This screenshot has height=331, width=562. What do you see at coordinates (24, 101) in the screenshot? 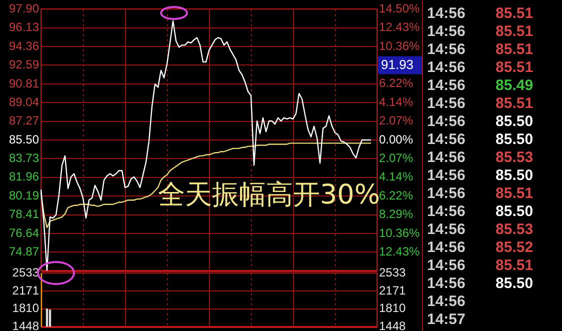
I see `y-tick-label: 89.04` at bounding box center [24, 101].